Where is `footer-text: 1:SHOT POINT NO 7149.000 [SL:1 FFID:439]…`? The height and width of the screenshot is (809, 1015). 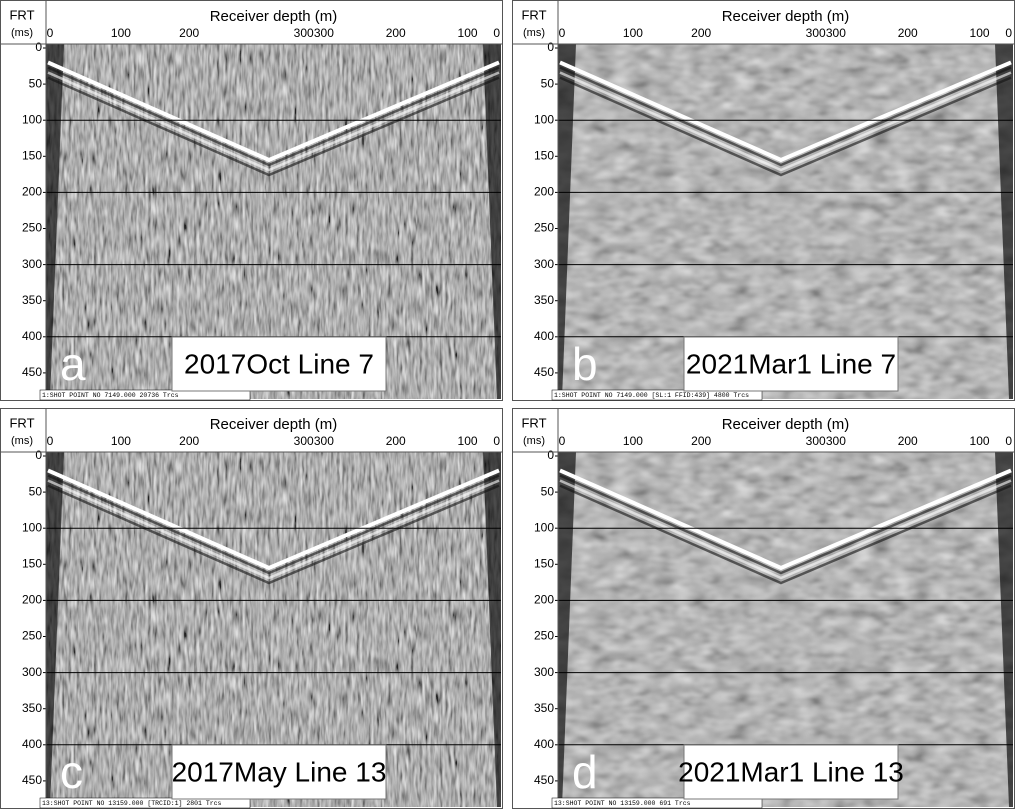
footer-text: 1:SHOT POINT NO 7149.000 [SL:1 FFID:439]… is located at coordinates (651, 395).